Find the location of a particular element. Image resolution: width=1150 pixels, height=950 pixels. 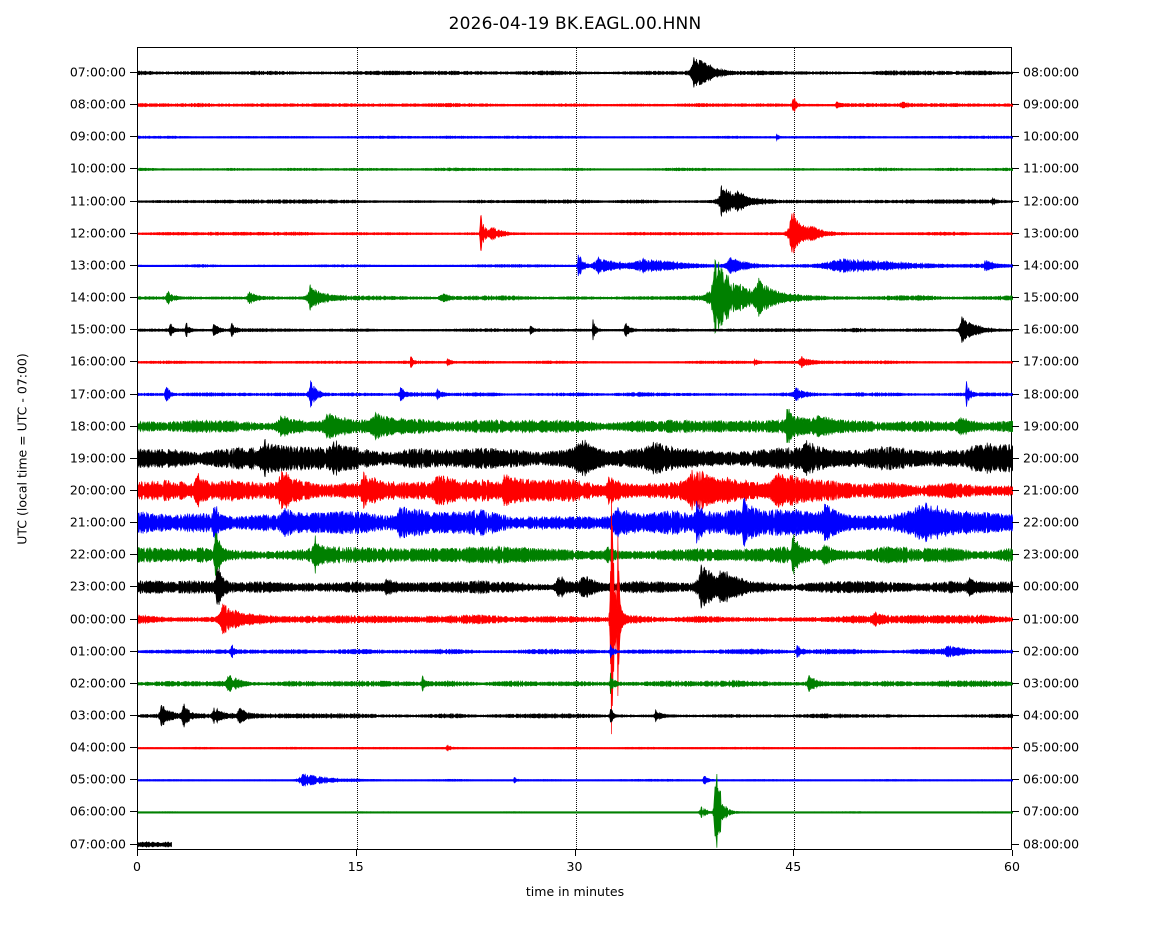

y-axis-label-right: 20:00:00 is located at coordinates (1051, 458).